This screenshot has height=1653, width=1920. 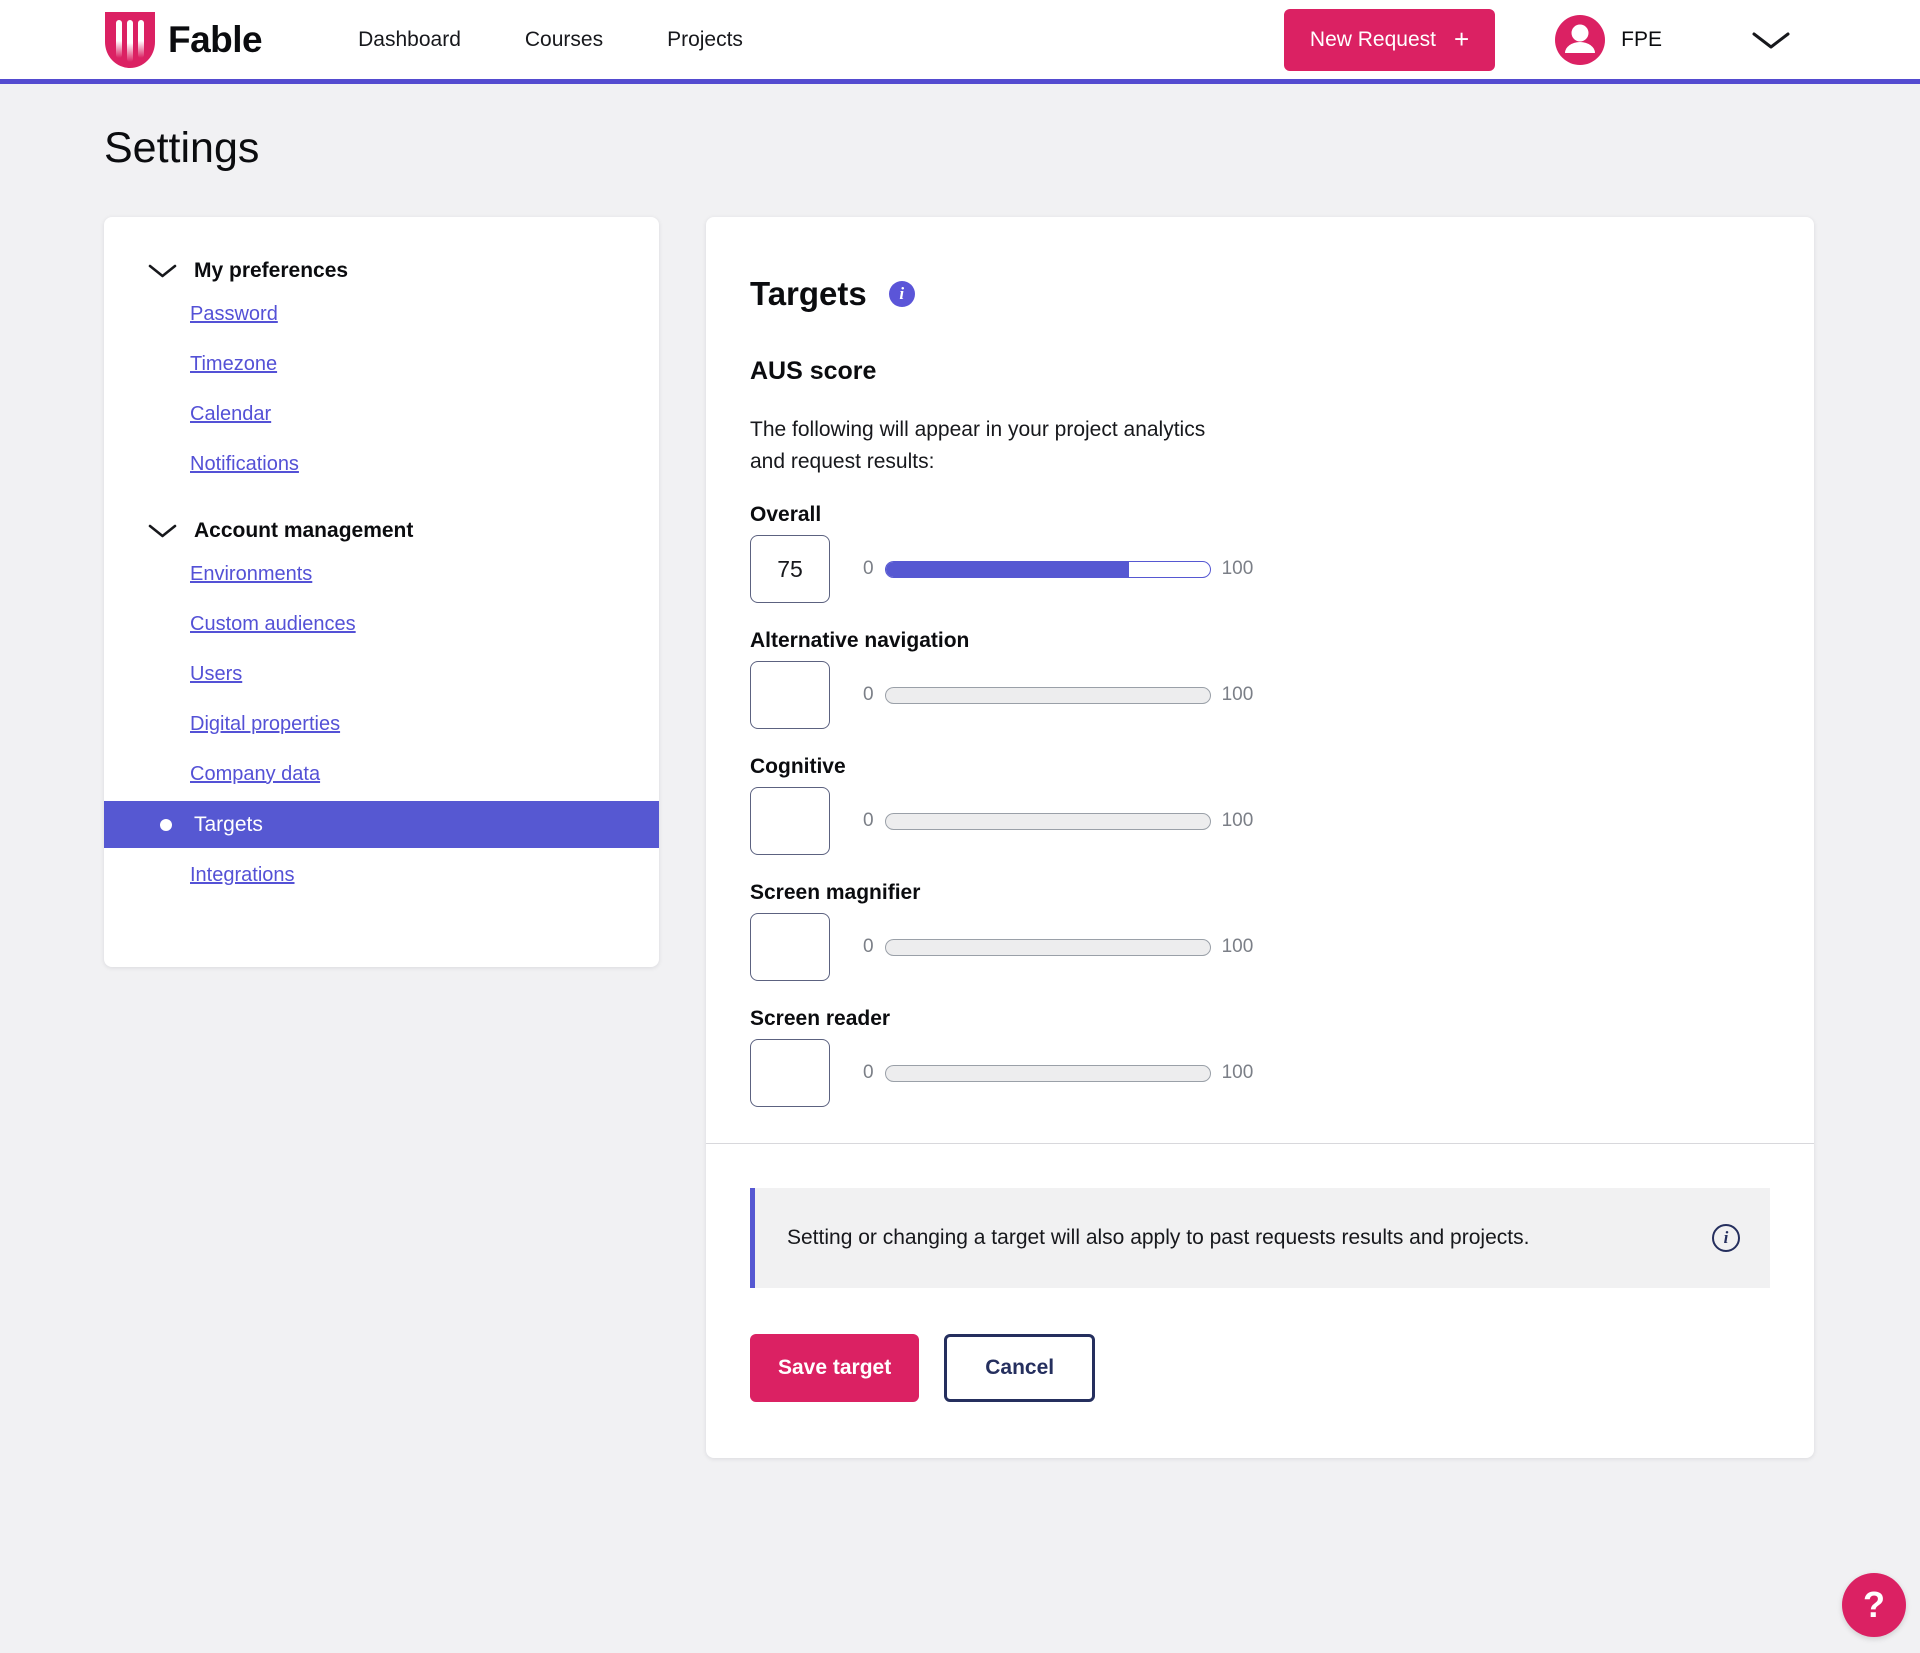 I want to click on sidebar-item-environments: Environments, so click(x=251, y=573).